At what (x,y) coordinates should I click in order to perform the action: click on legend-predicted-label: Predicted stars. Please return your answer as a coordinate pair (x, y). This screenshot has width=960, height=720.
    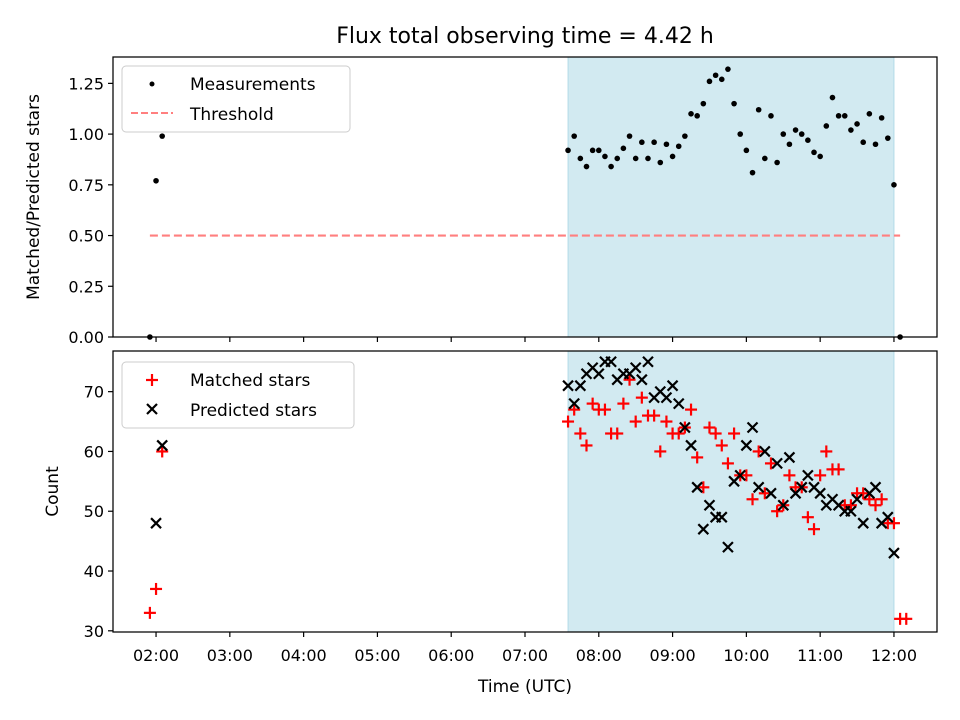
    Looking at the image, I should click on (253, 411).